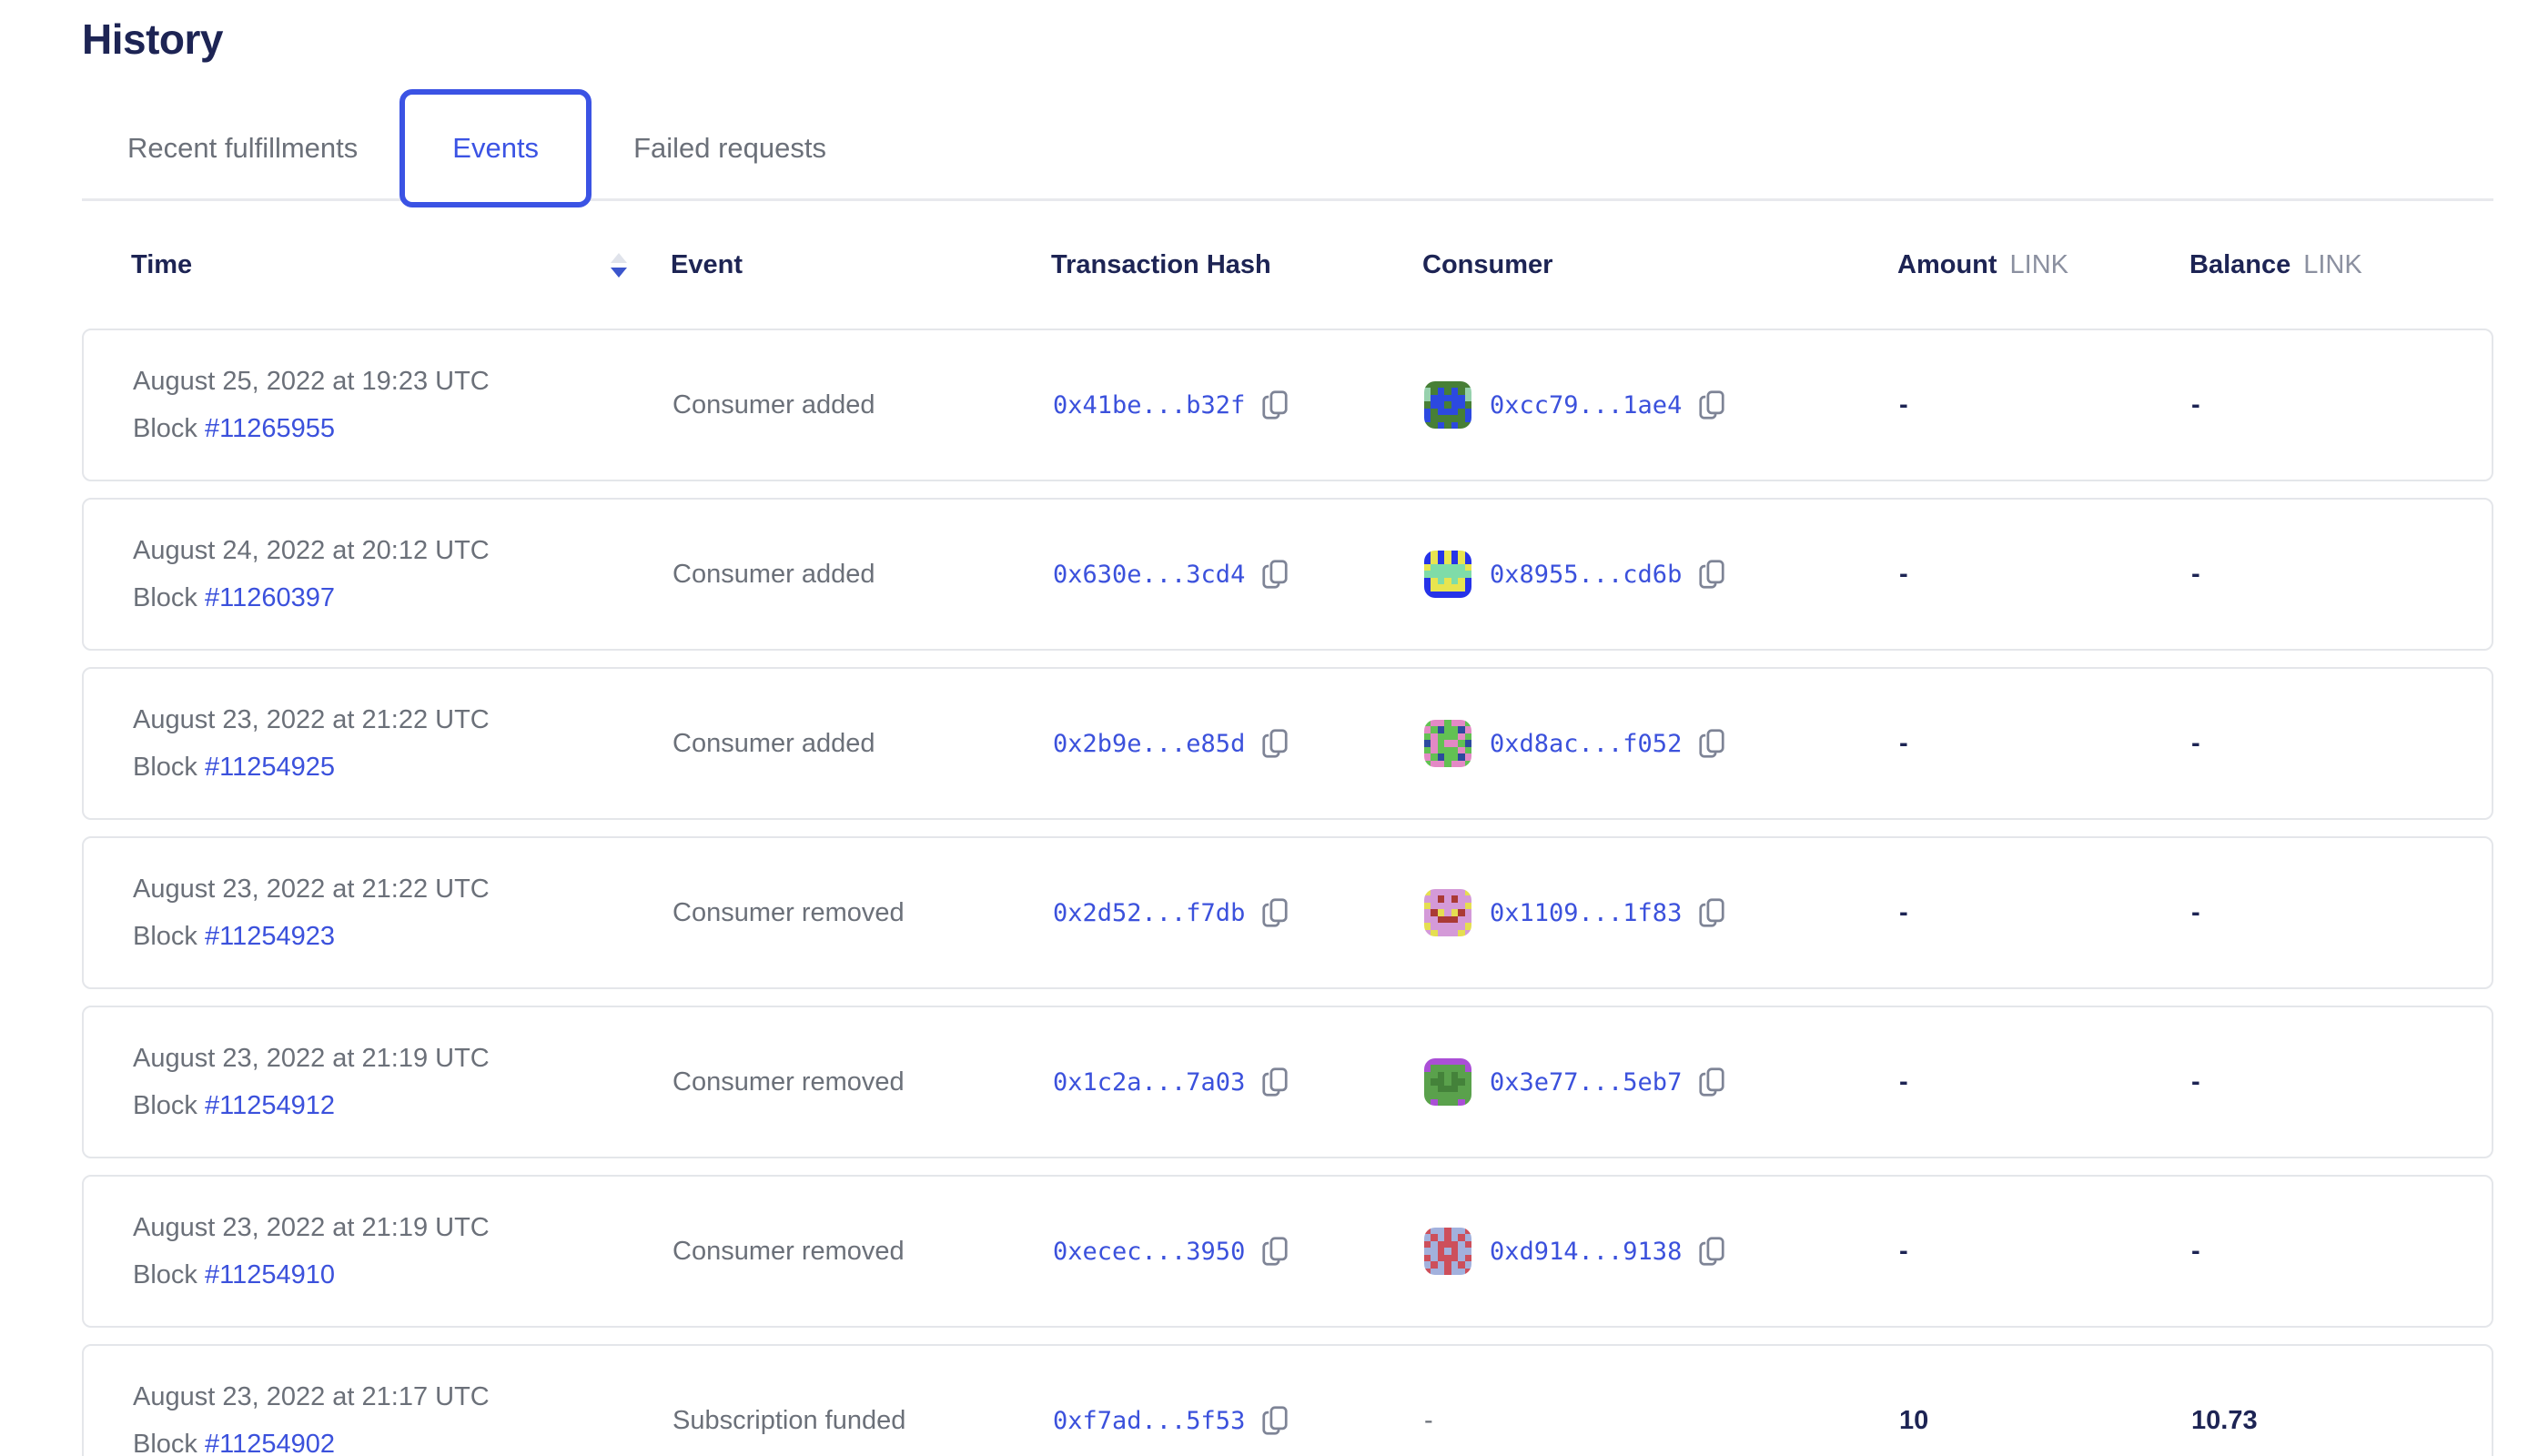 The width and height of the screenshot is (2528, 1456). Describe the element at coordinates (1149, 574) in the screenshot. I see `transaction-hash-link: 0x630e...3cd4` at that location.